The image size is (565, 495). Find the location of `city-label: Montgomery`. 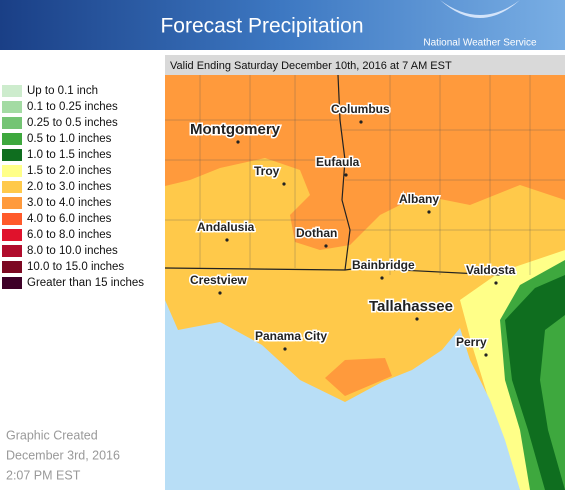

city-label: Montgomery is located at coordinates (235, 129).